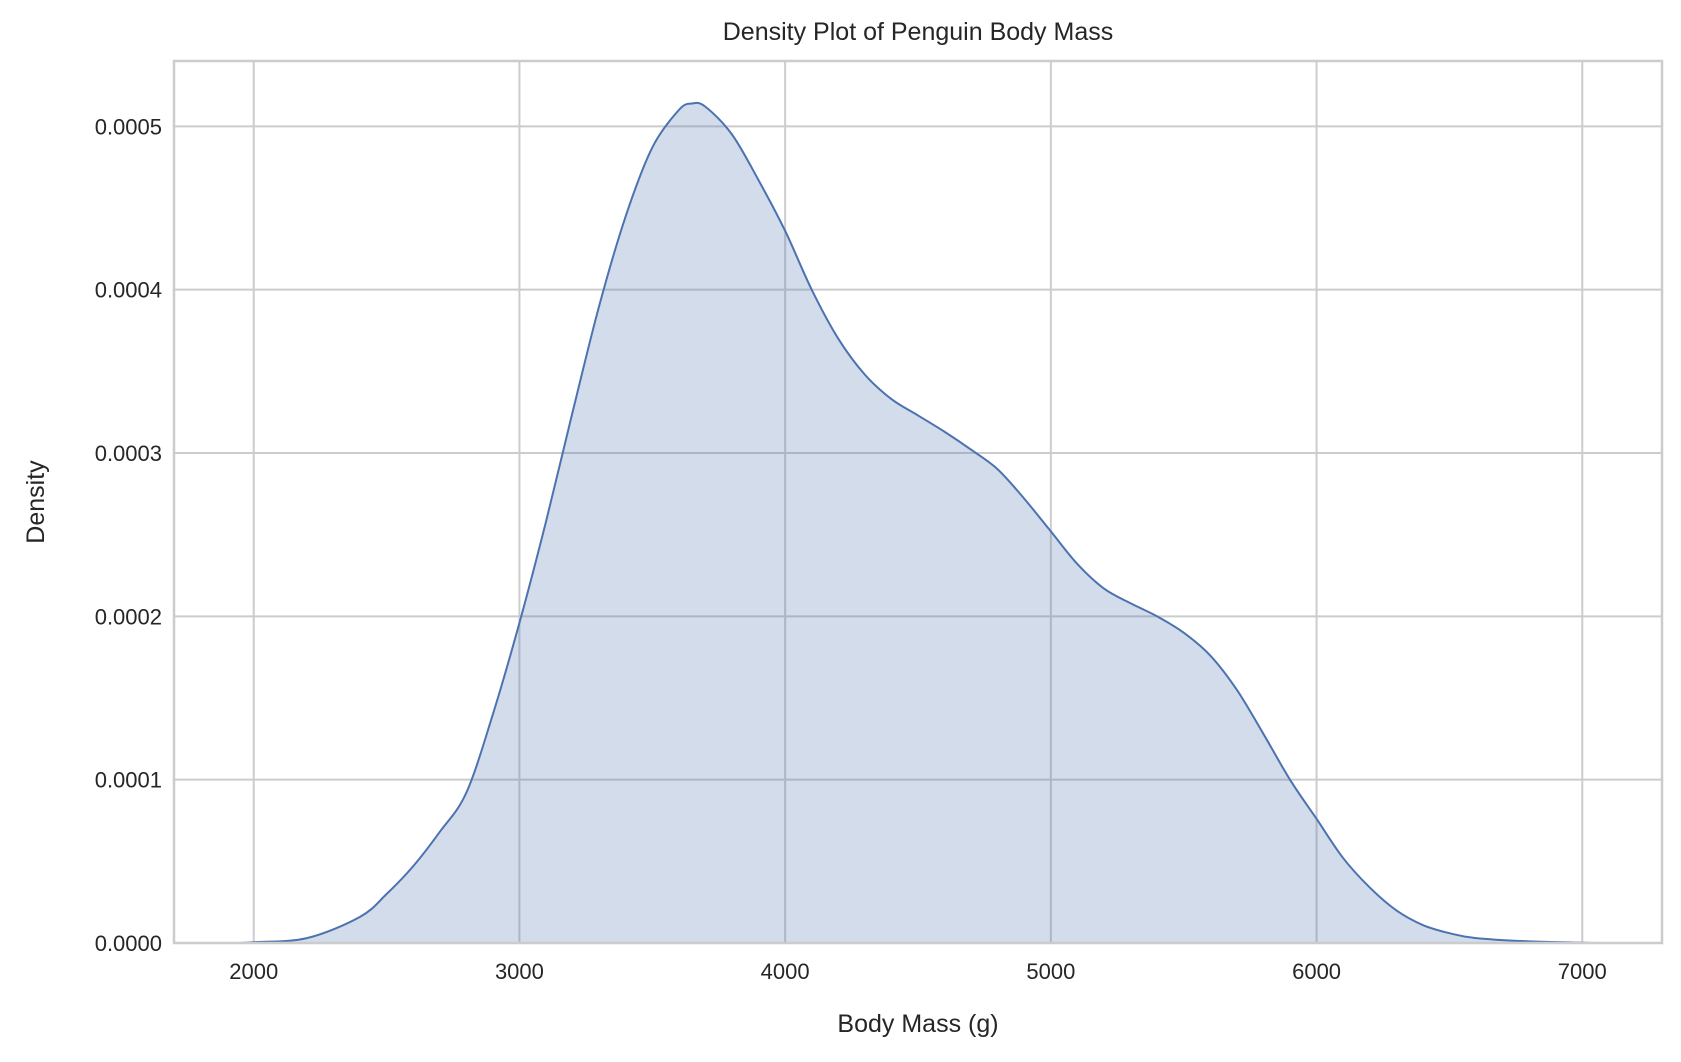  What do you see at coordinates (128, 453) in the screenshot?
I see `y-tick-label: 0.0003` at bounding box center [128, 453].